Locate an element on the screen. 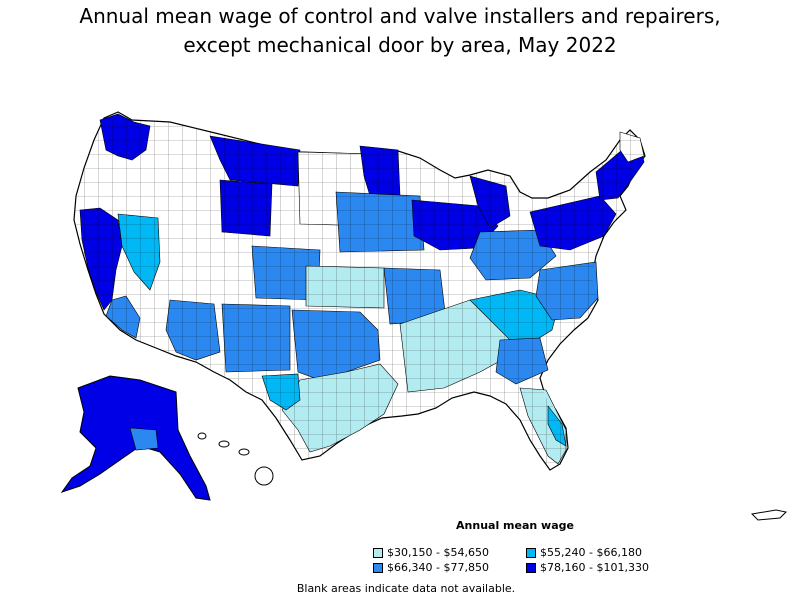  puerto-rico is located at coordinates (769, 515).